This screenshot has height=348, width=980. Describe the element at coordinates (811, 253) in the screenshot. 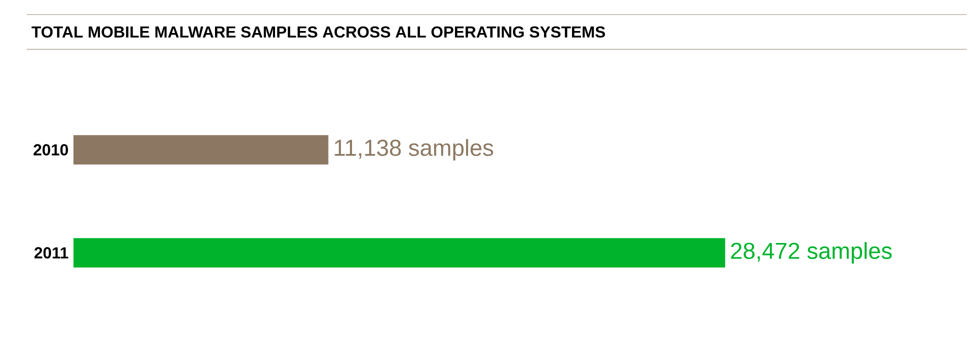

I see `data-label: 28,472 samples` at that location.